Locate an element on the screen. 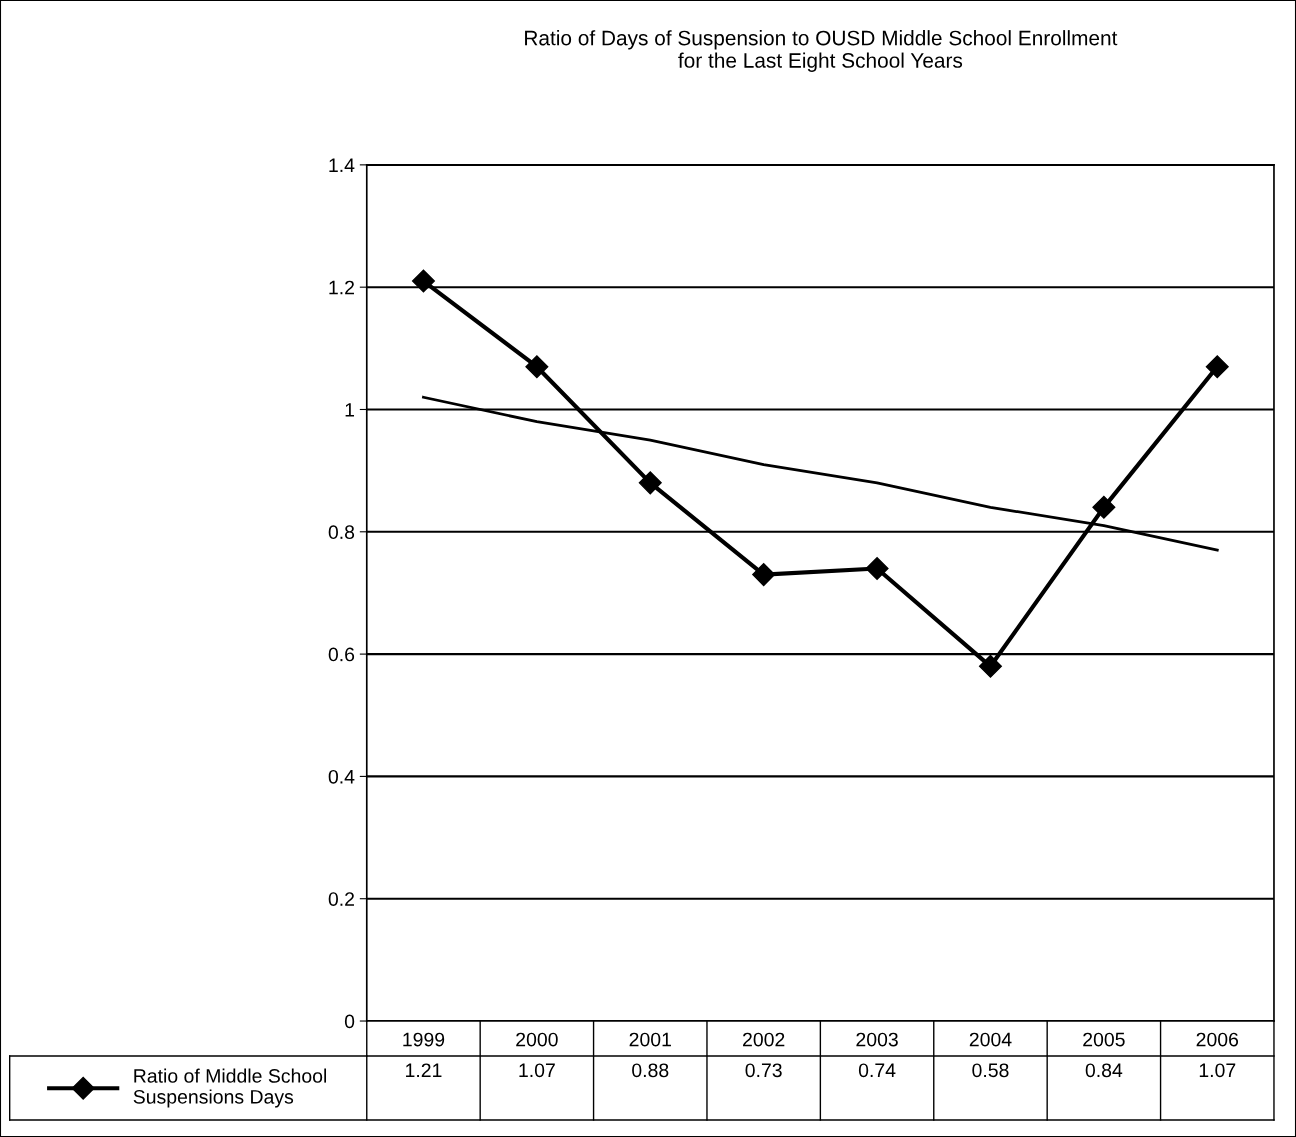  x-tick-label: 2002 is located at coordinates (764, 1039).